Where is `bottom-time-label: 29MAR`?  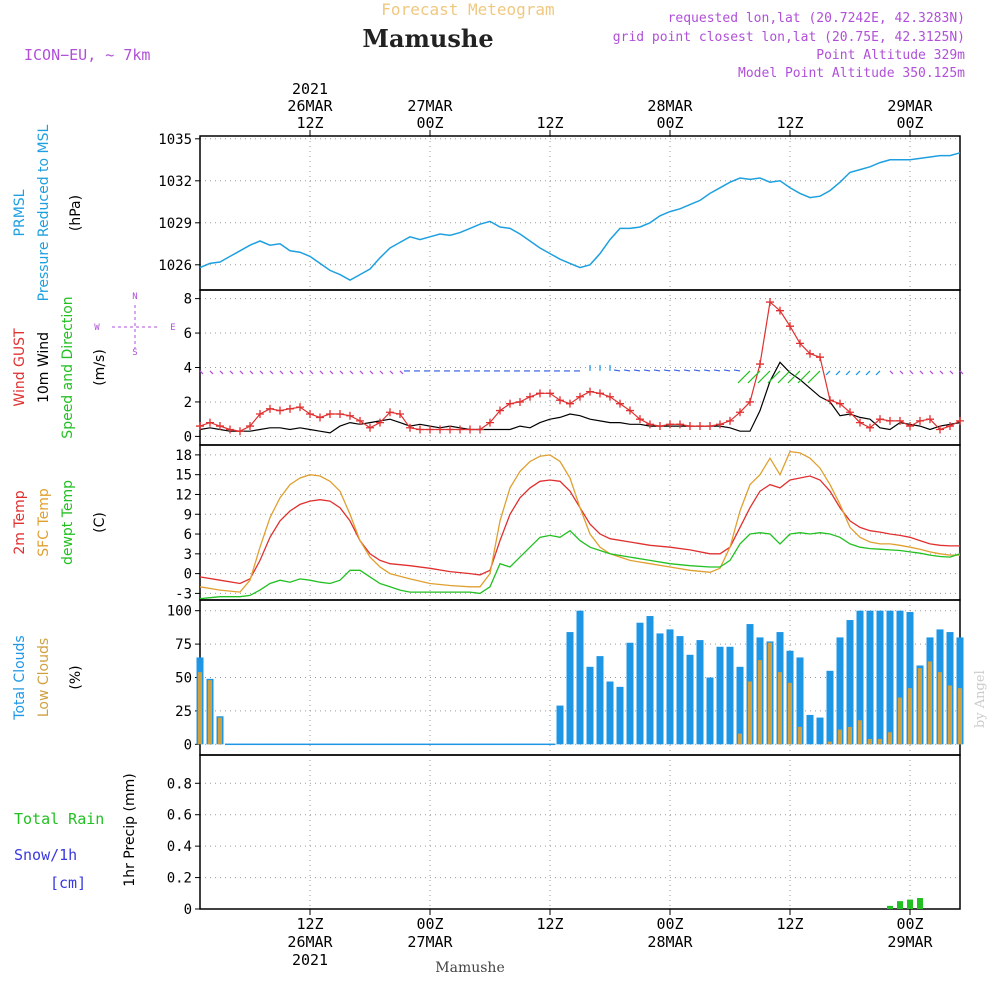 bottom-time-label: 29MAR is located at coordinates (910, 942).